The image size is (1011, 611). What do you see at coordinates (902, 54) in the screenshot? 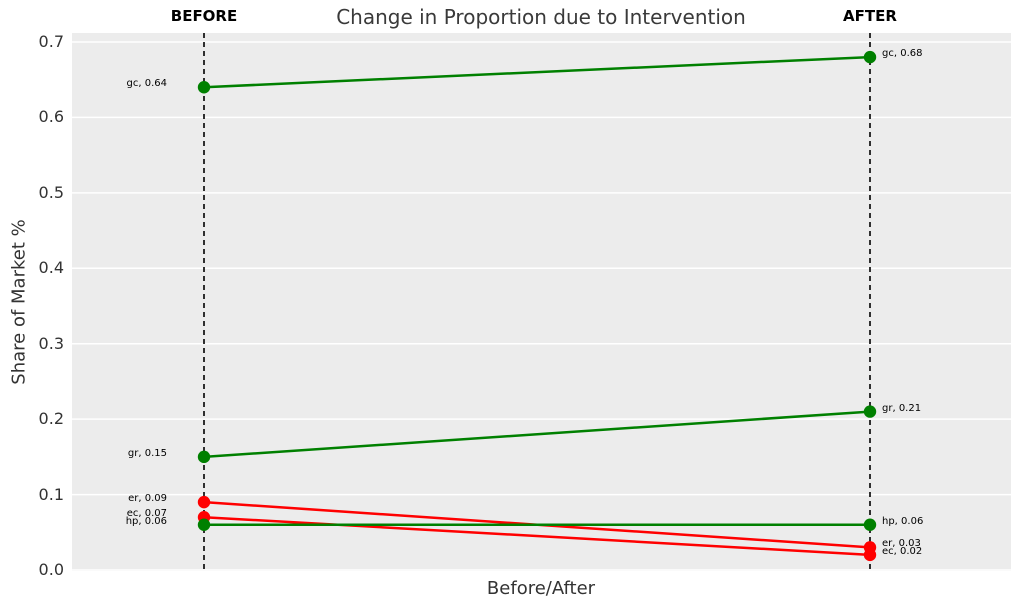
I see `annotation-gc-after: gc, 0.68` at bounding box center [902, 54].